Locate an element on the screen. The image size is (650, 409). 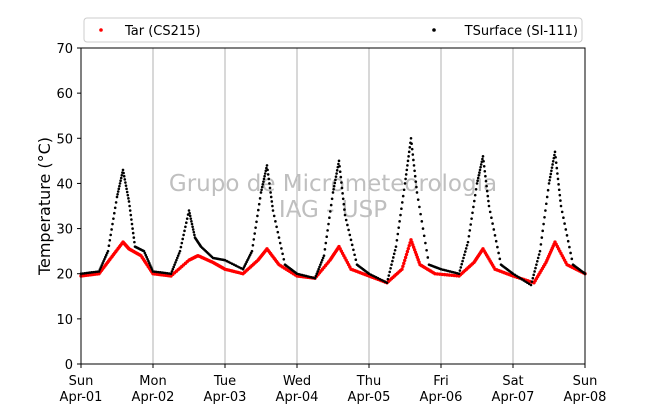
y-tick-label: 60 is located at coordinates (64, 94).